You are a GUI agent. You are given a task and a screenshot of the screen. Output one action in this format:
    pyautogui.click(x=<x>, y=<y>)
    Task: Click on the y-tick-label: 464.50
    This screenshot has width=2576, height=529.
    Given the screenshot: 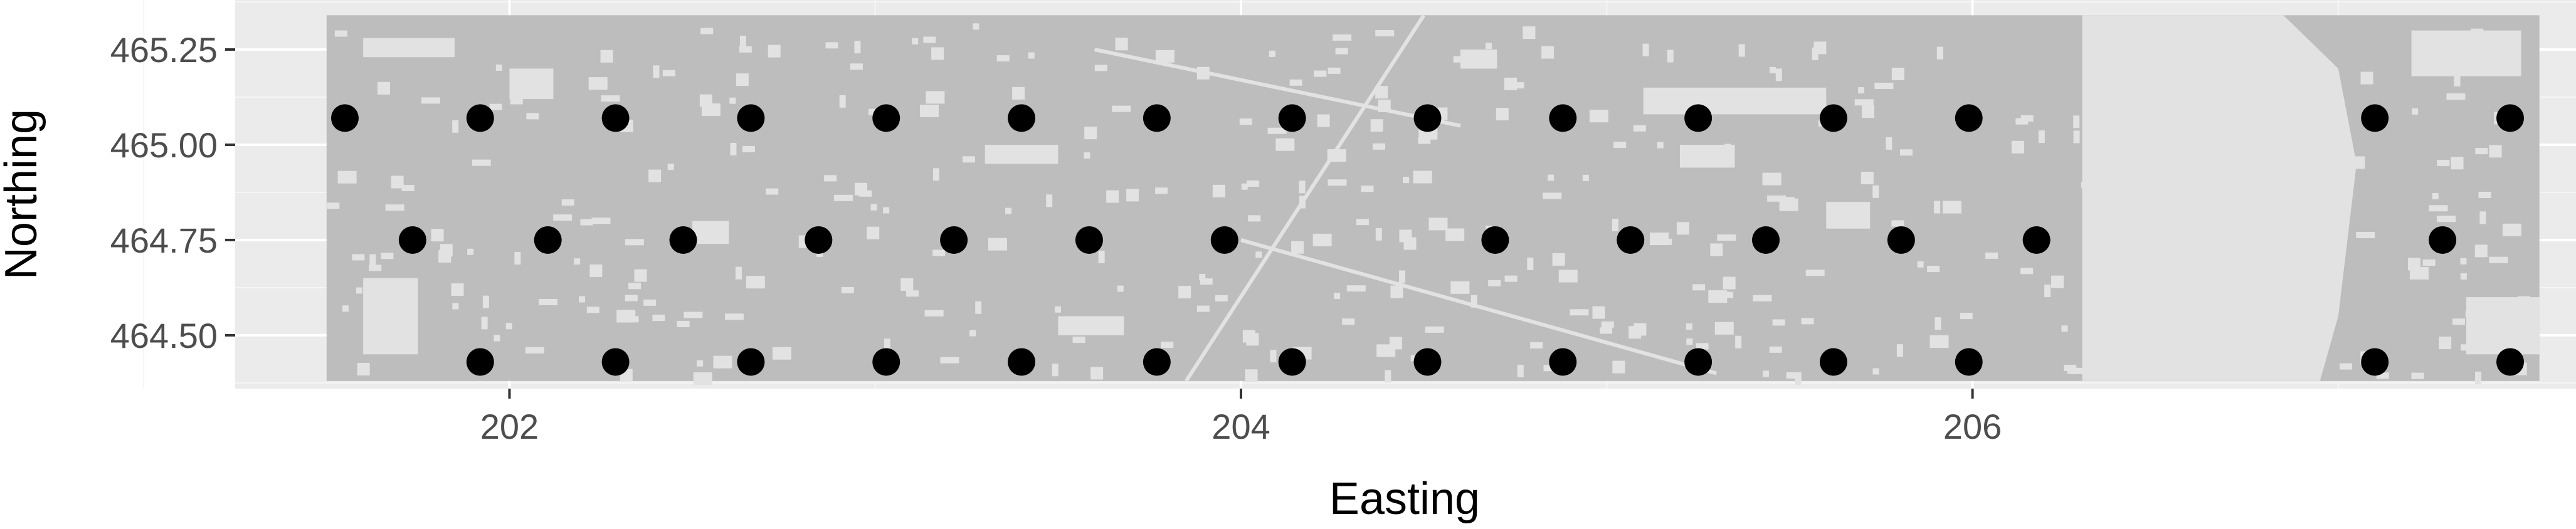 What is the action you would take?
    pyautogui.click(x=164, y=335)
    